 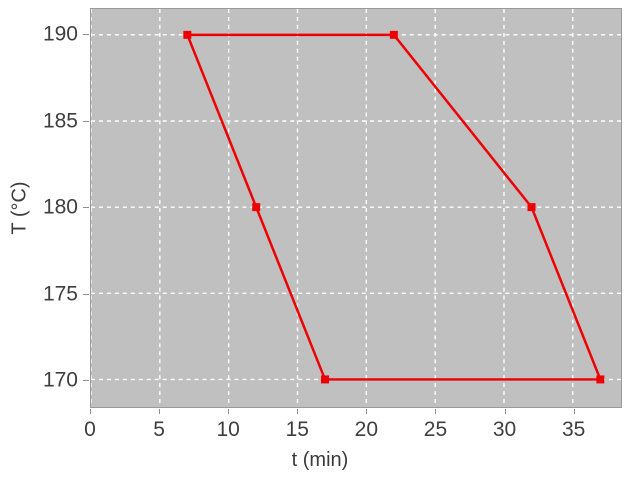 I want to click on x-tick-label: 20, so click(x=366, y=429).